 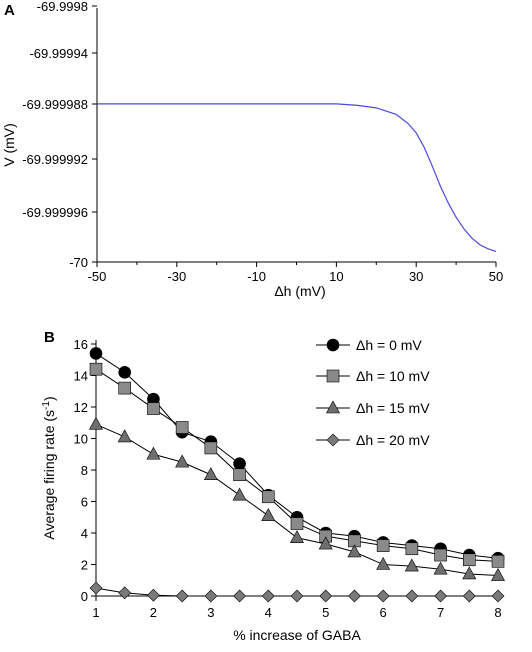 What do you see at coordinates (416, 276) in the screenshot?
I see `panel-a-x-tick-label: 30` at bounding box center [416, 276].